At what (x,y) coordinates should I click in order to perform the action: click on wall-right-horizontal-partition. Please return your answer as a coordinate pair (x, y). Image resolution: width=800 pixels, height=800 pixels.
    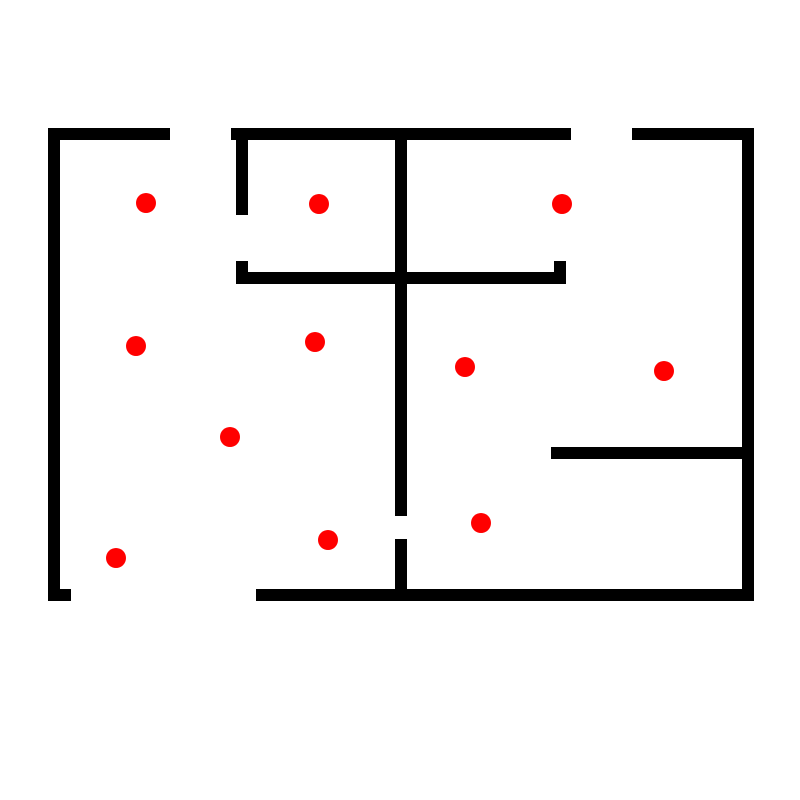
    Looking at the image, I should click on (652, 453).